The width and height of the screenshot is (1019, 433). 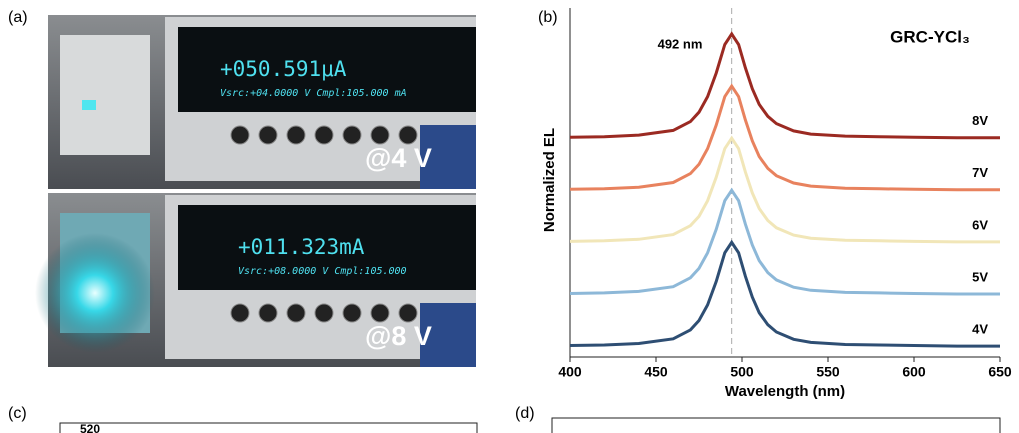 I want to click on panel-label: (c), so click(x=17, y=413).